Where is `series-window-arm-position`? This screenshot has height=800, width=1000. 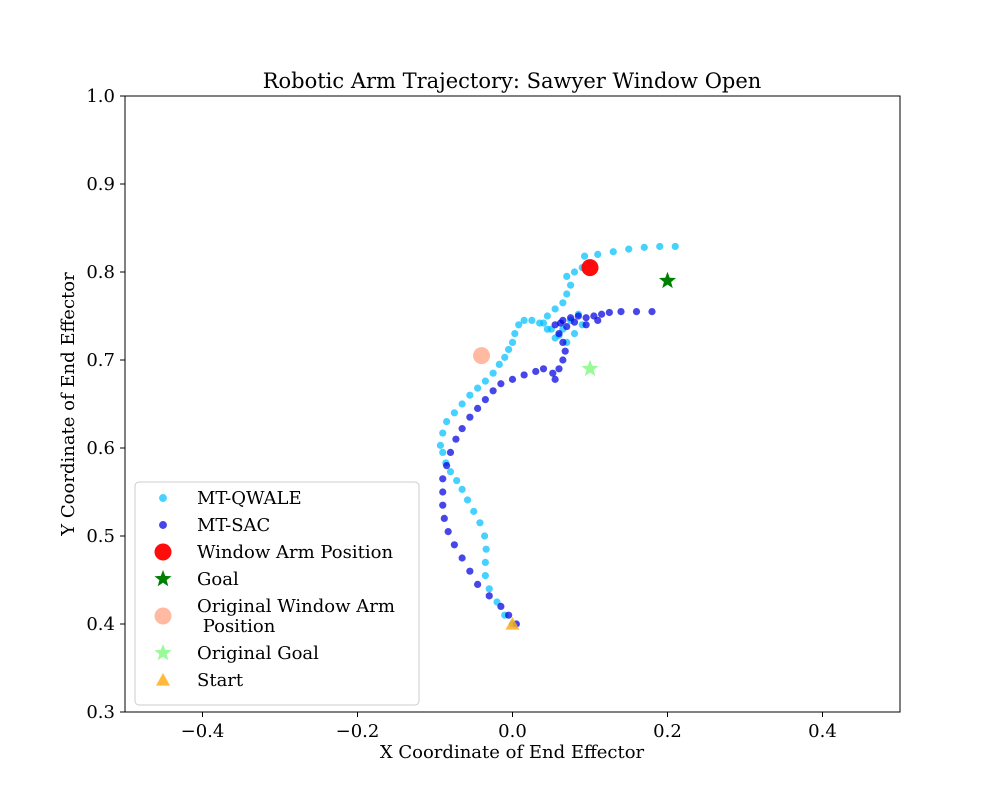 series-window-arm-position is located at coordinates (590, 268).